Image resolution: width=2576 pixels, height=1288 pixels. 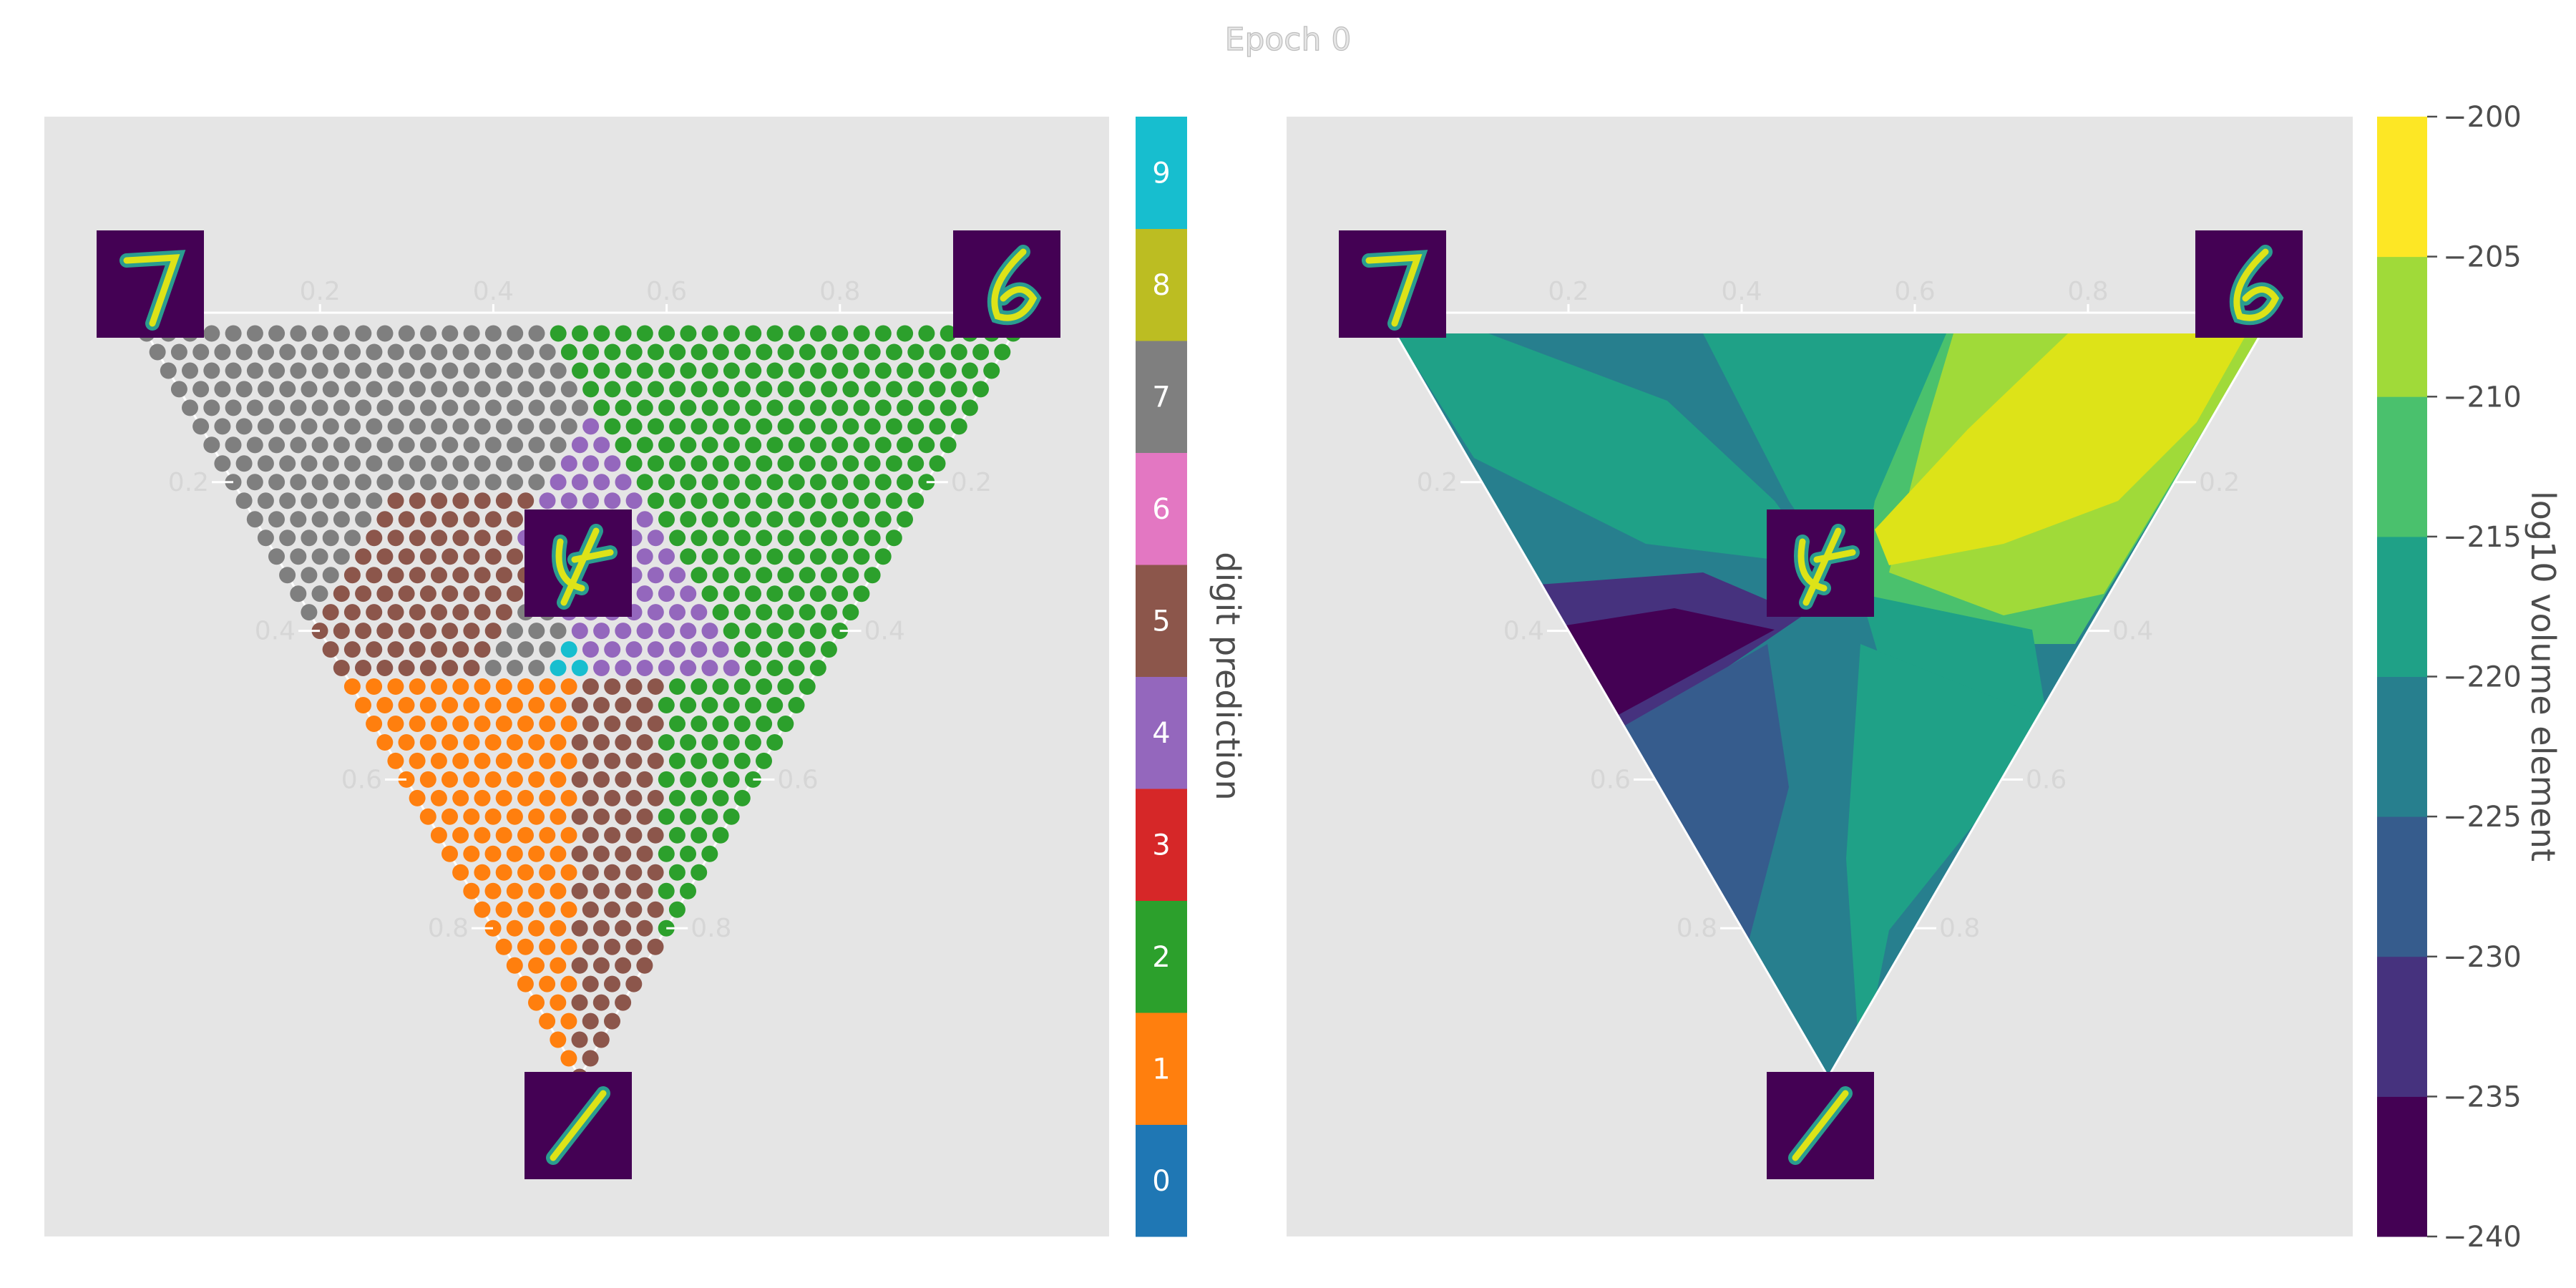 I want to click on digit-colorbar-label: digit prediction, so click(x=1228, y=676).